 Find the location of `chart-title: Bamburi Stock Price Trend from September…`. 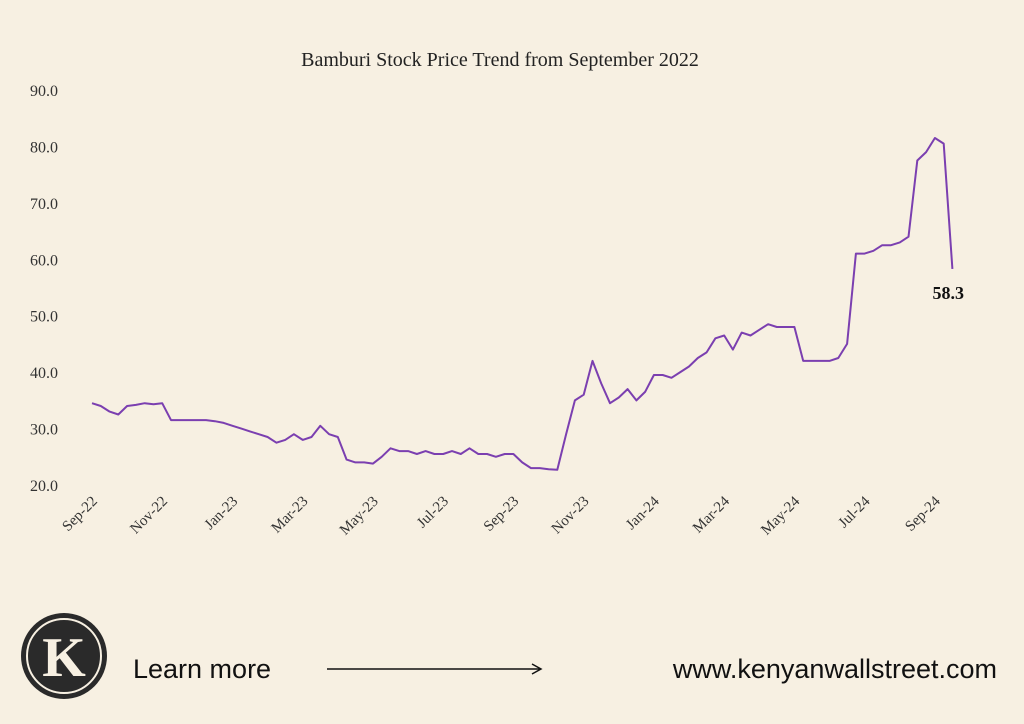

chart-title: Bamburi Stock Price Trend from September… is located at coordinates (500, 60).